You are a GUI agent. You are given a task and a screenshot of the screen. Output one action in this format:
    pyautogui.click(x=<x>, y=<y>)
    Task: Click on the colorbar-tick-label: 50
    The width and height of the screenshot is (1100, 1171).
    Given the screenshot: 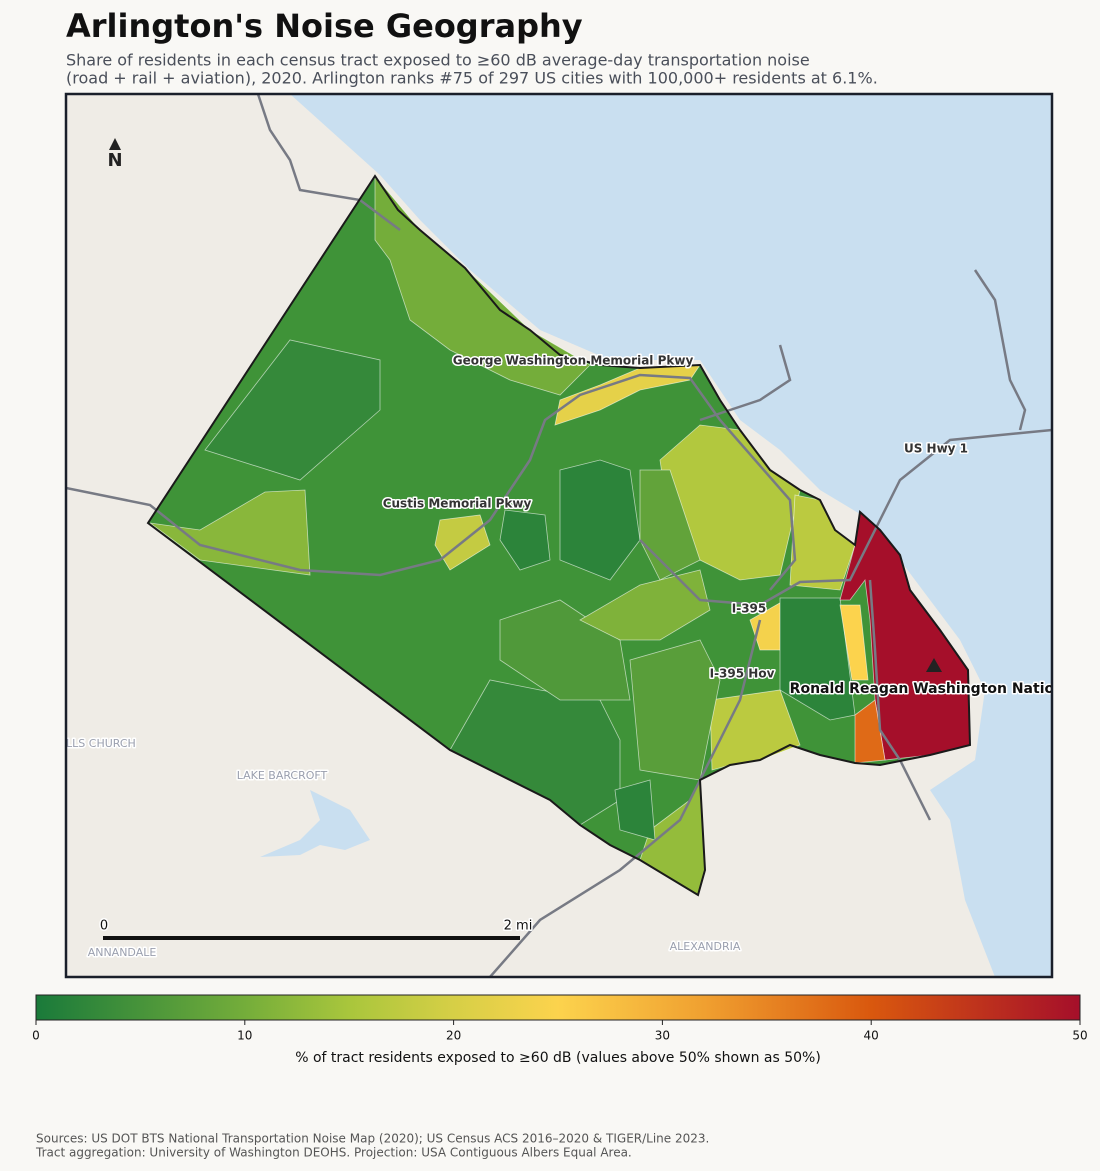 What is the action you would take?
    pyautogui.click(x=1079, y=1036)
    